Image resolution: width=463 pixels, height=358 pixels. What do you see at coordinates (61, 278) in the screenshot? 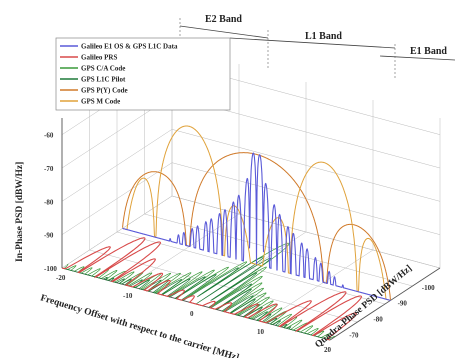
I see `x-tick-label: -20` at bounding box center [61, 278].